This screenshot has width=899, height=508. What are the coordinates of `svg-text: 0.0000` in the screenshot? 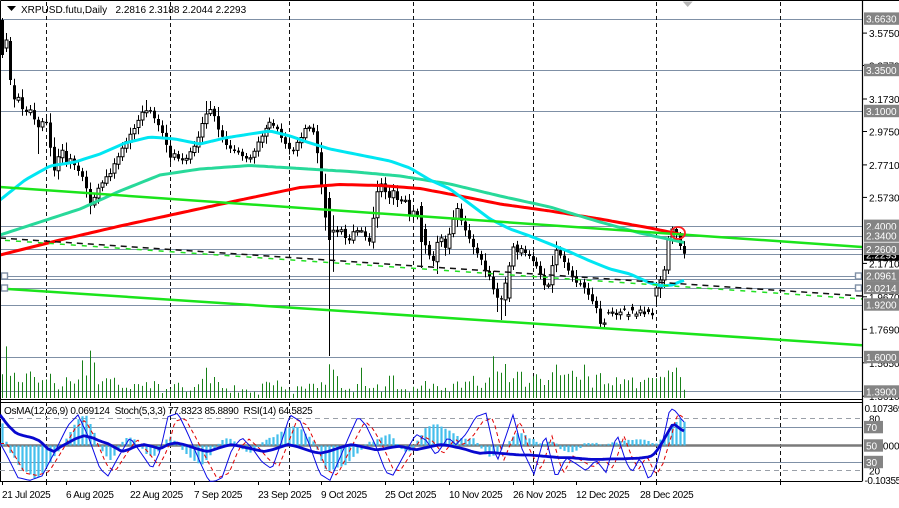 It's located at (884, 447).